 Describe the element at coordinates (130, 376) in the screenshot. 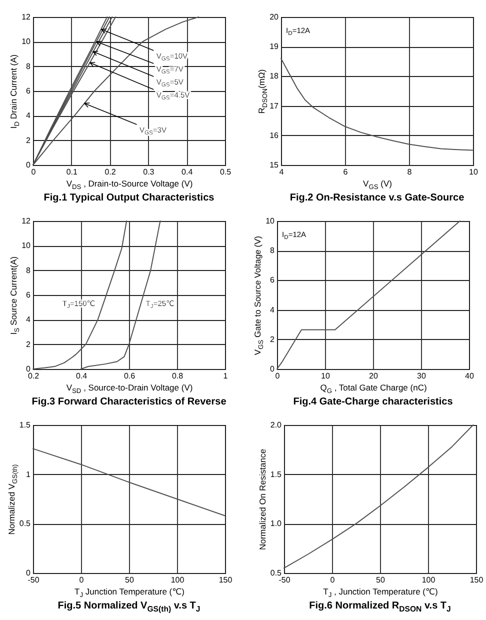

I see `x-tick-label: 0.6` at that location.